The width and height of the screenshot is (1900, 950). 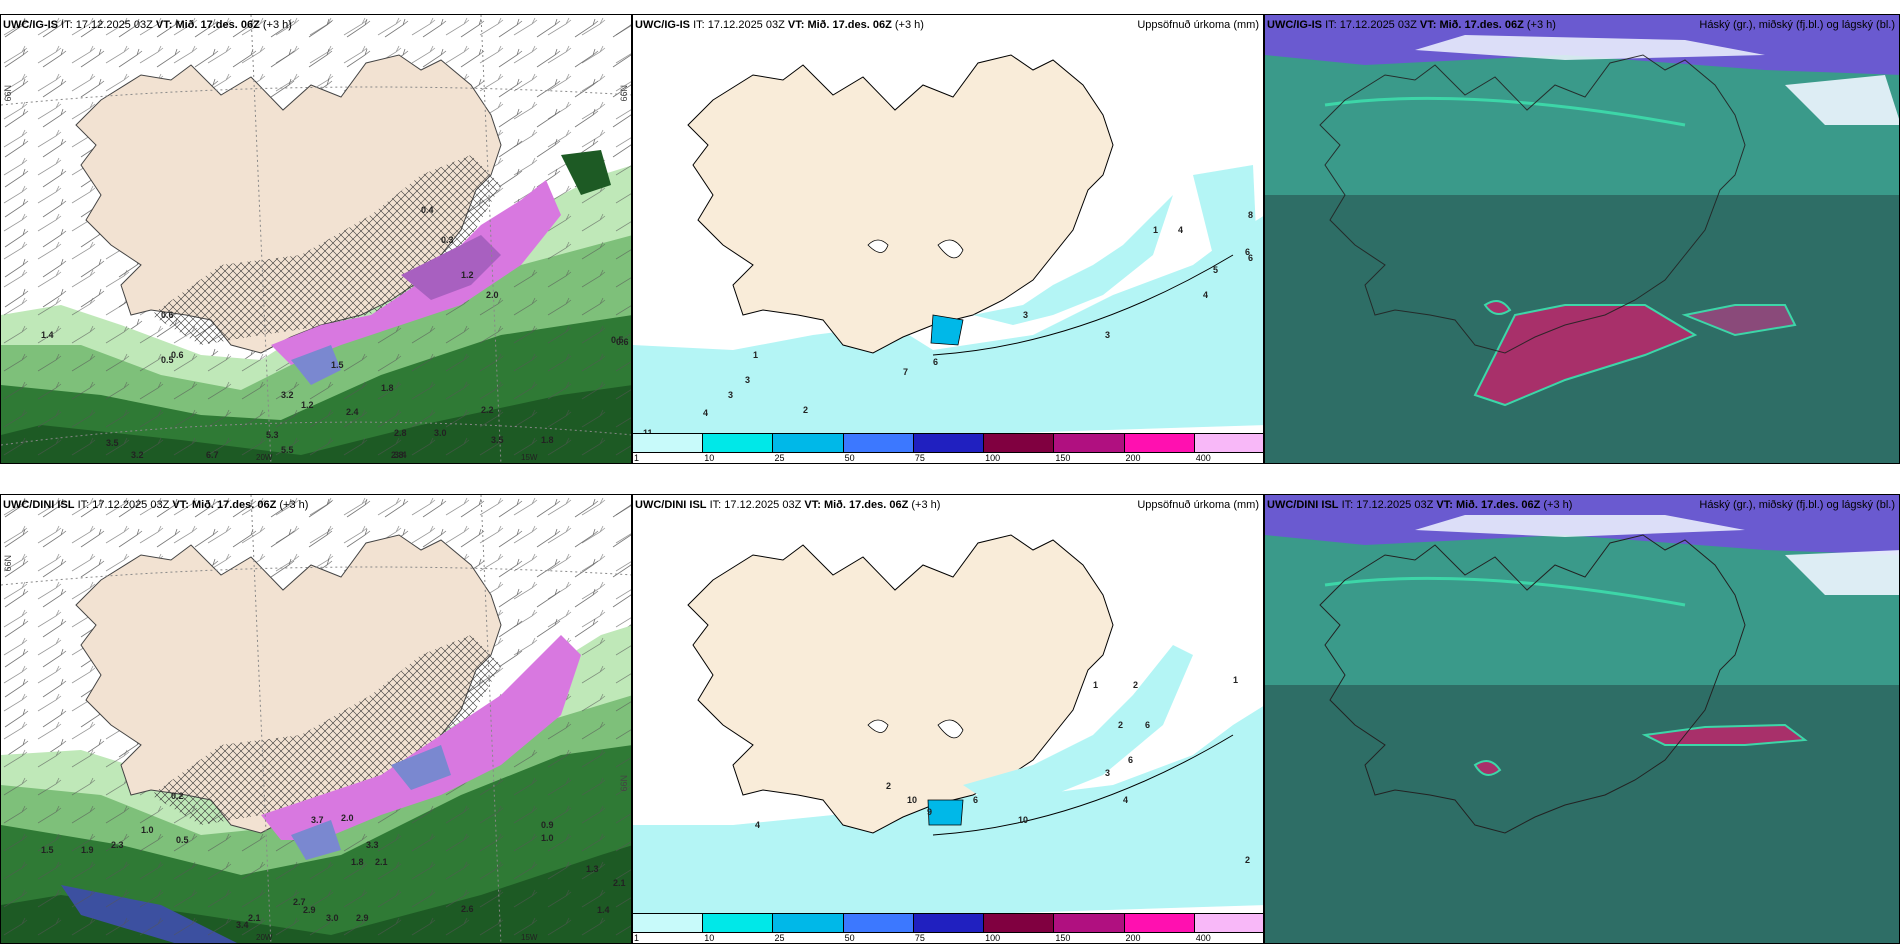 I want to click on colorbar-tick: 200, so click(x=1133, y=458).